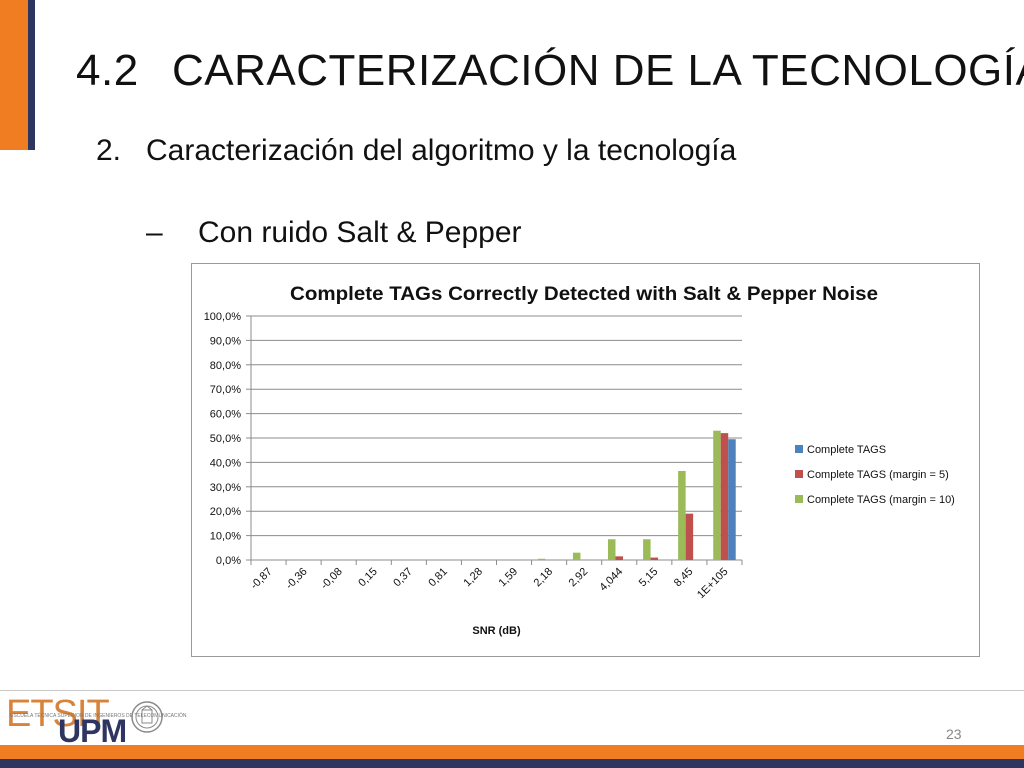 The width and height of the screenshot is (1024, 768). What do you see at coordinates (438, 578) in the screenshot?
I see `x-tick-label: 0,81` at bounding box center [438, 578].